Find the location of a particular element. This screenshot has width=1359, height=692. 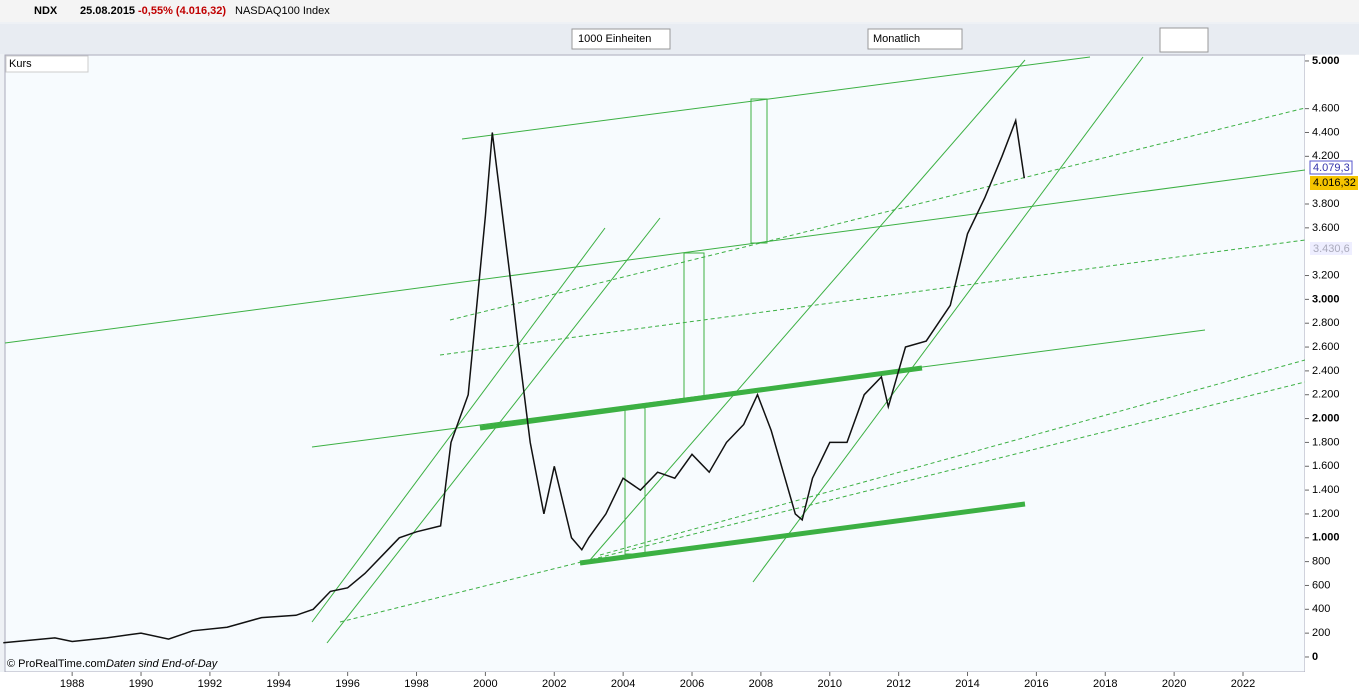

value-tag is located at coordinates (1331, 167).